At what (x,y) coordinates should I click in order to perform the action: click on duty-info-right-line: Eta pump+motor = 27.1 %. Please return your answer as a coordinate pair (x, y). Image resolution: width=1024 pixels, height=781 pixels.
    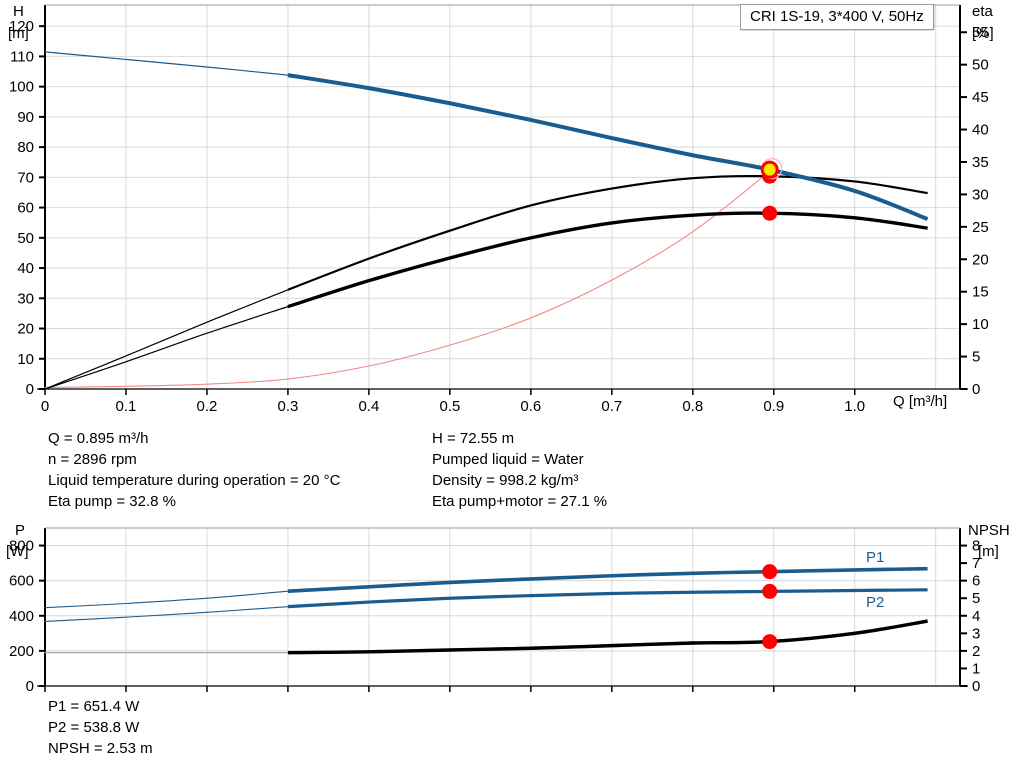
    Looking at the image, I should click on (520, 501).